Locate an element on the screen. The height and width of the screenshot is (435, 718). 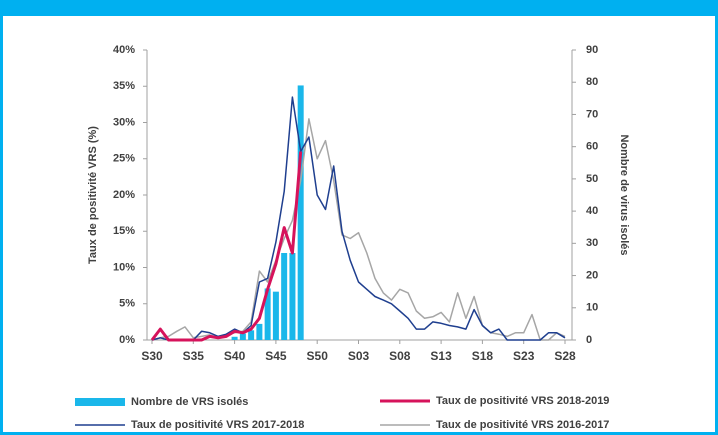
legend-label: Taux de positivité VRS 2018-2019 is located at coordinates (522, 401).